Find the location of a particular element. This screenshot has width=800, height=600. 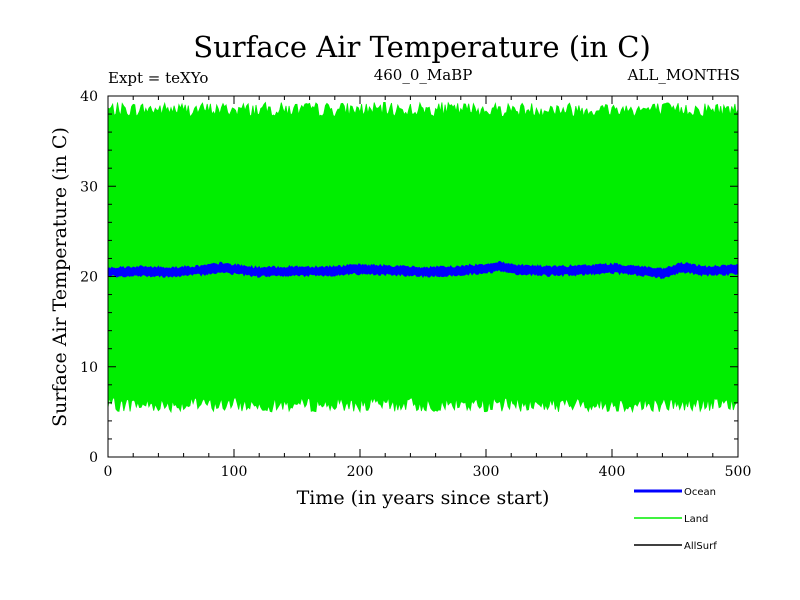

legend-label-land: Land is located at coordinates (696, 519).